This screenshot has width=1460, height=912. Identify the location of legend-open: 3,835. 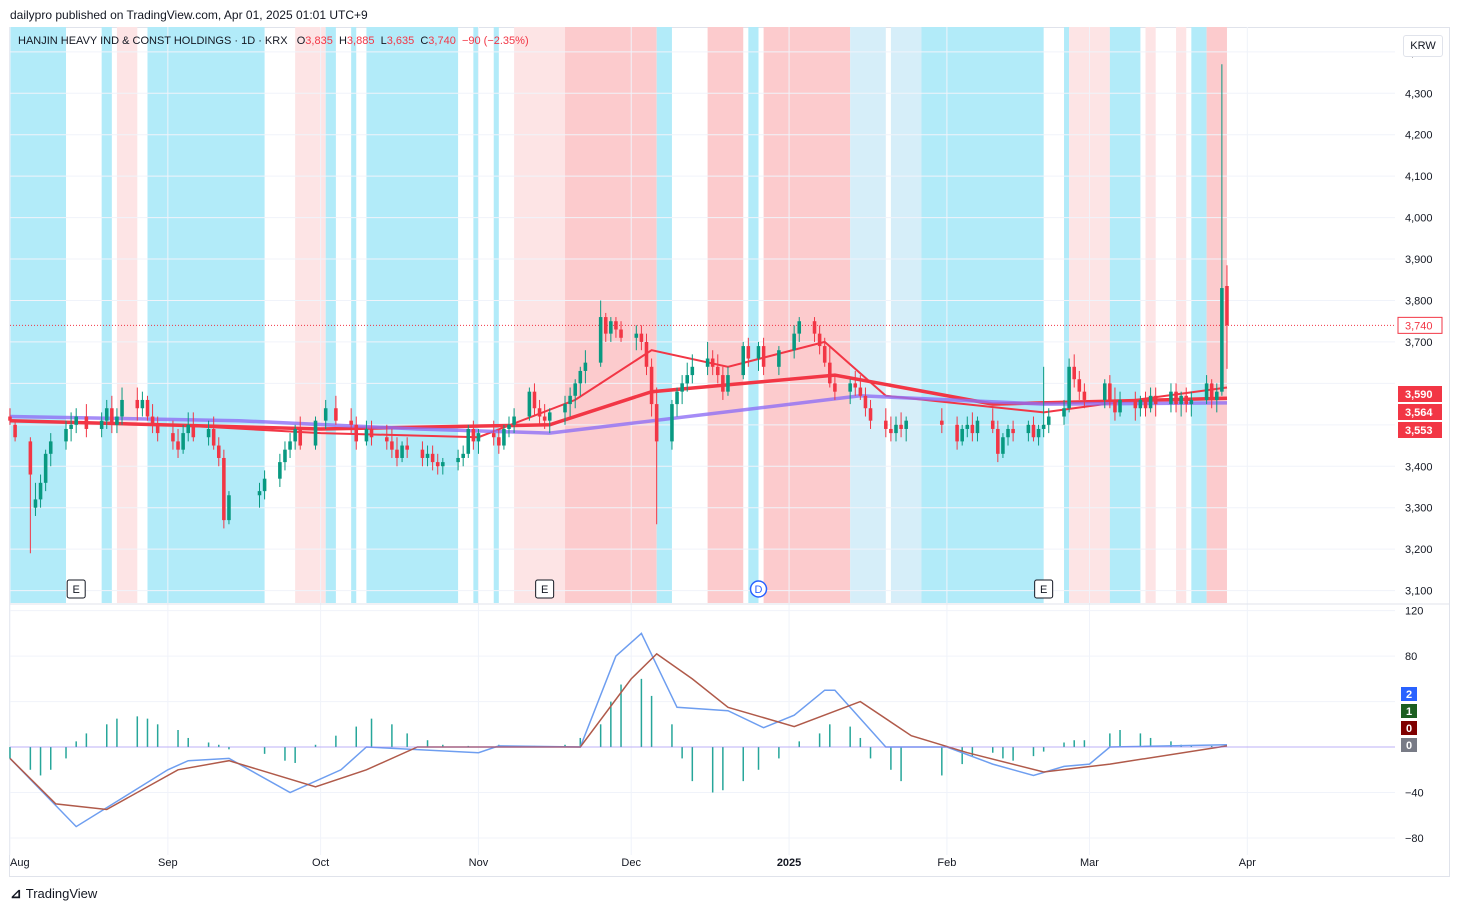
(319, 41).